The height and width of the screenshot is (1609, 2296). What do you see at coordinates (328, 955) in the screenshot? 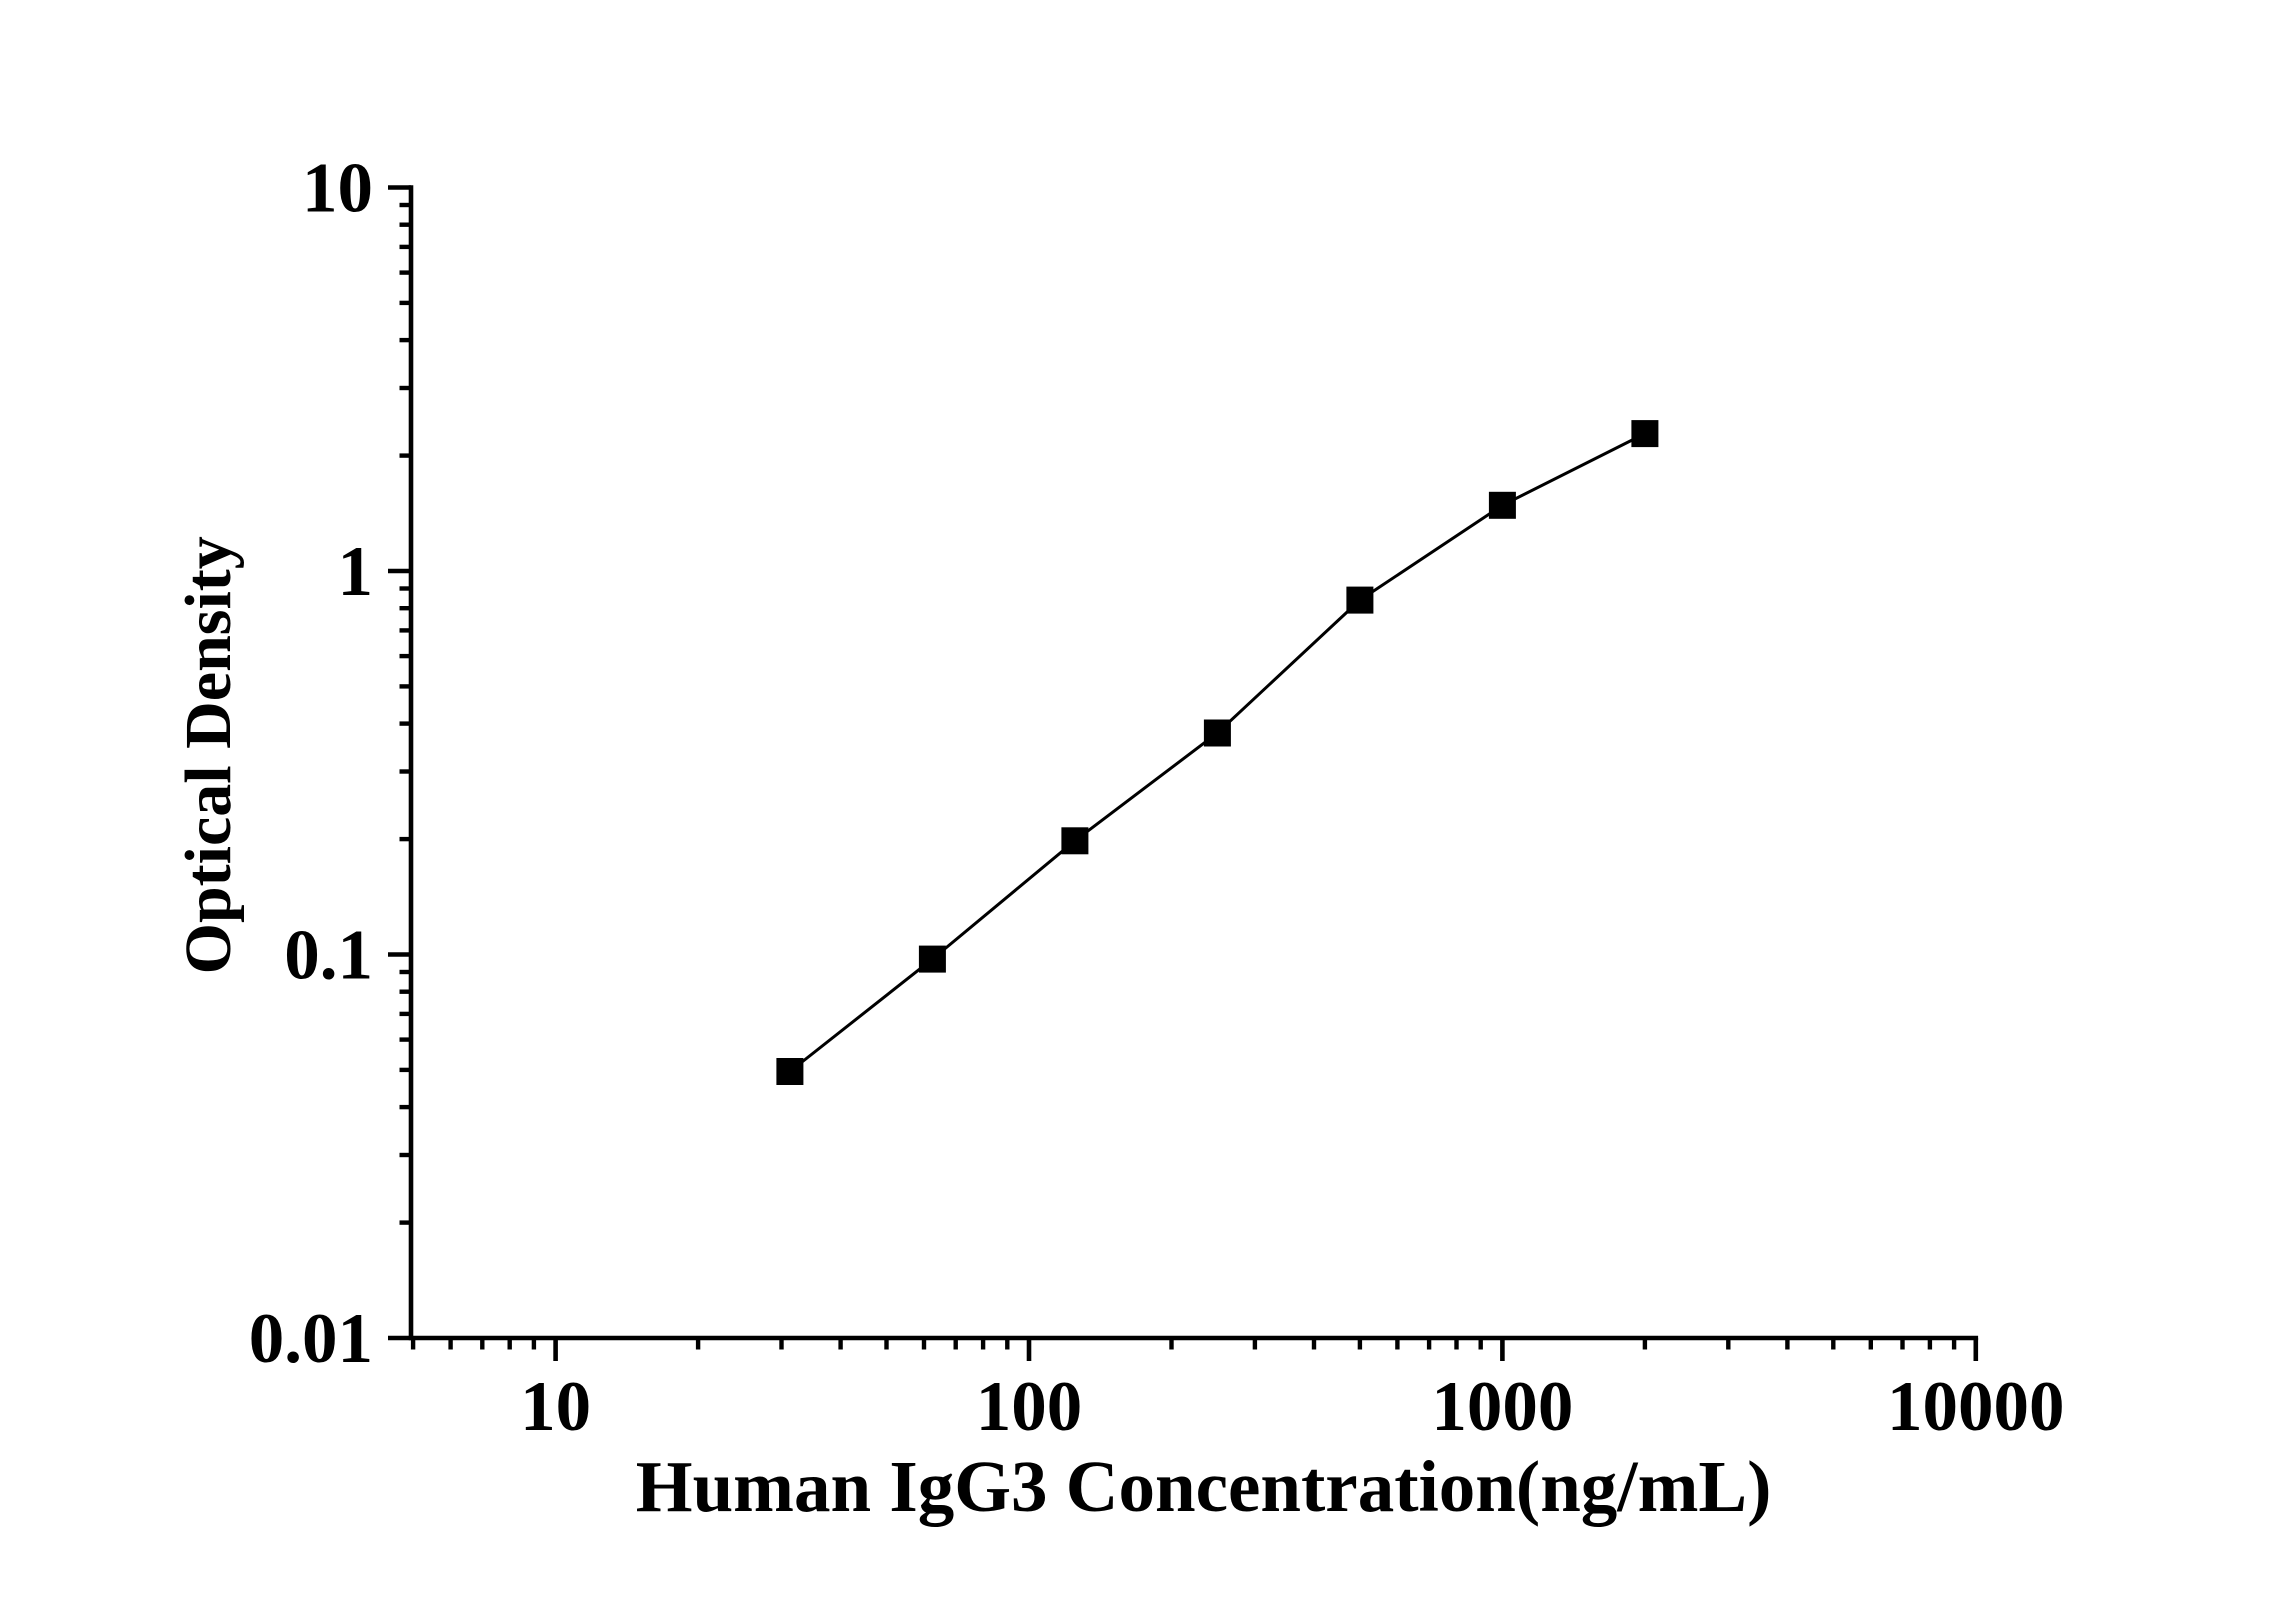
I see `svg-text: 0.1` at bounding box center [328, 955].